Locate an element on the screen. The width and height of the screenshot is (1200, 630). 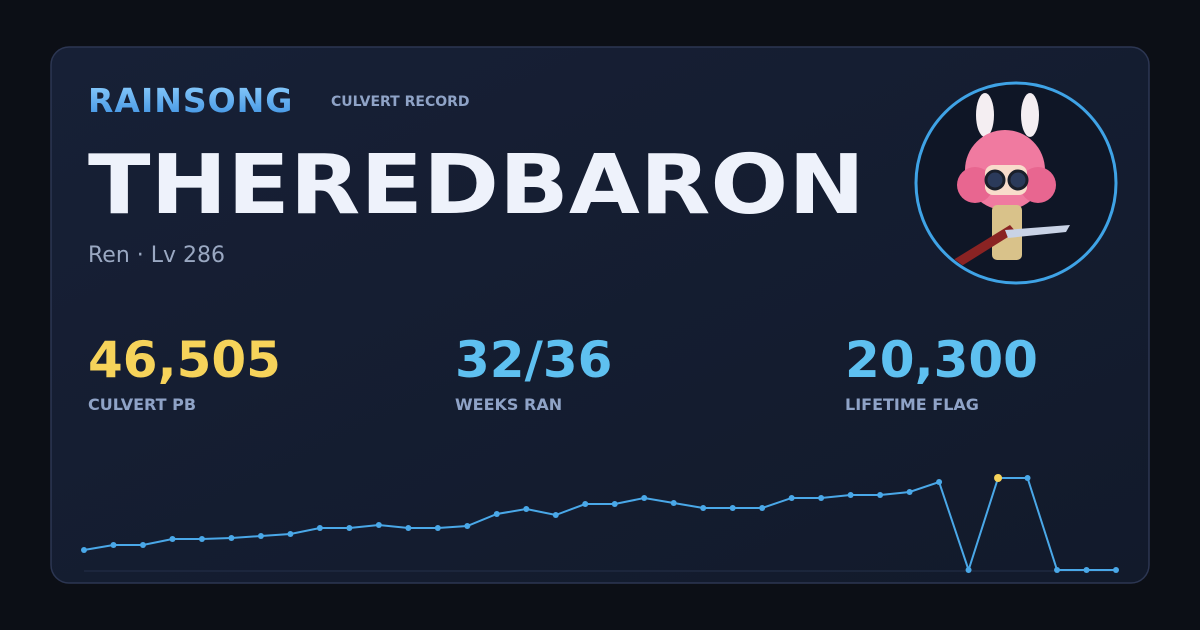
sparkline-path is located at coordinates (599, 525).